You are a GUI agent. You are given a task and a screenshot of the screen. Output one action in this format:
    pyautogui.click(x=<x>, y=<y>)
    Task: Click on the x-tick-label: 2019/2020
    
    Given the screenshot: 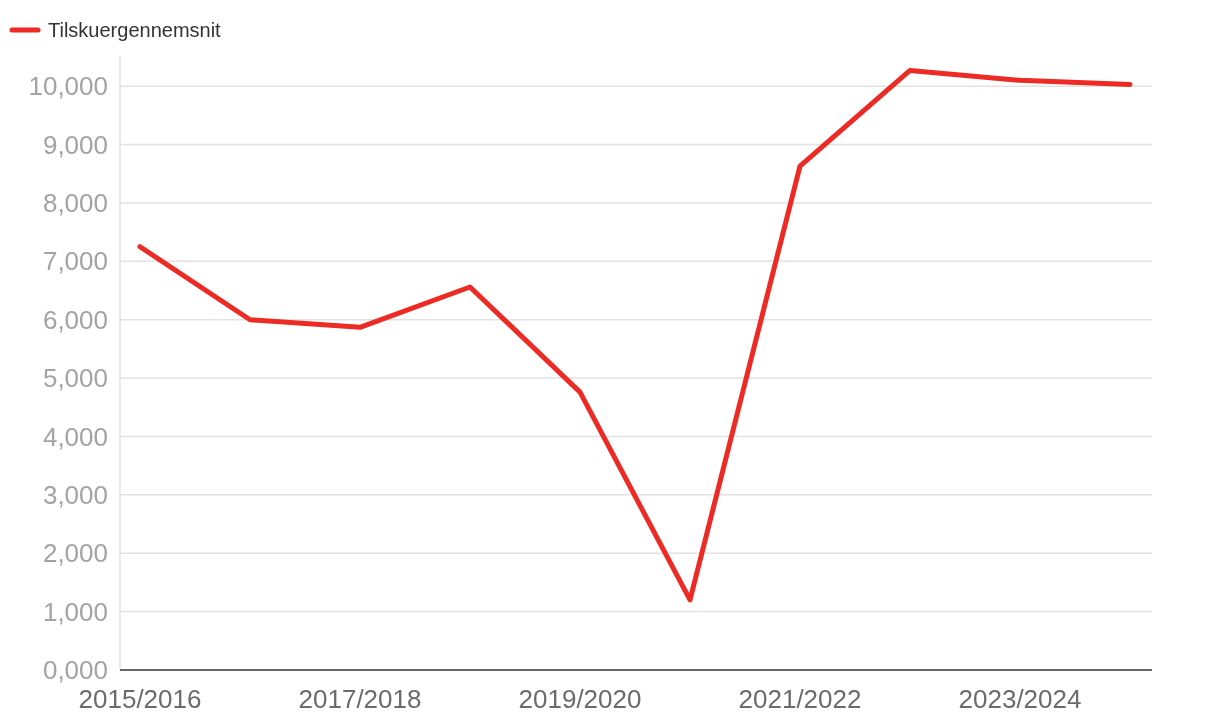 What is the action you would take?
    pyautogui.click(x=580, y=699)
    